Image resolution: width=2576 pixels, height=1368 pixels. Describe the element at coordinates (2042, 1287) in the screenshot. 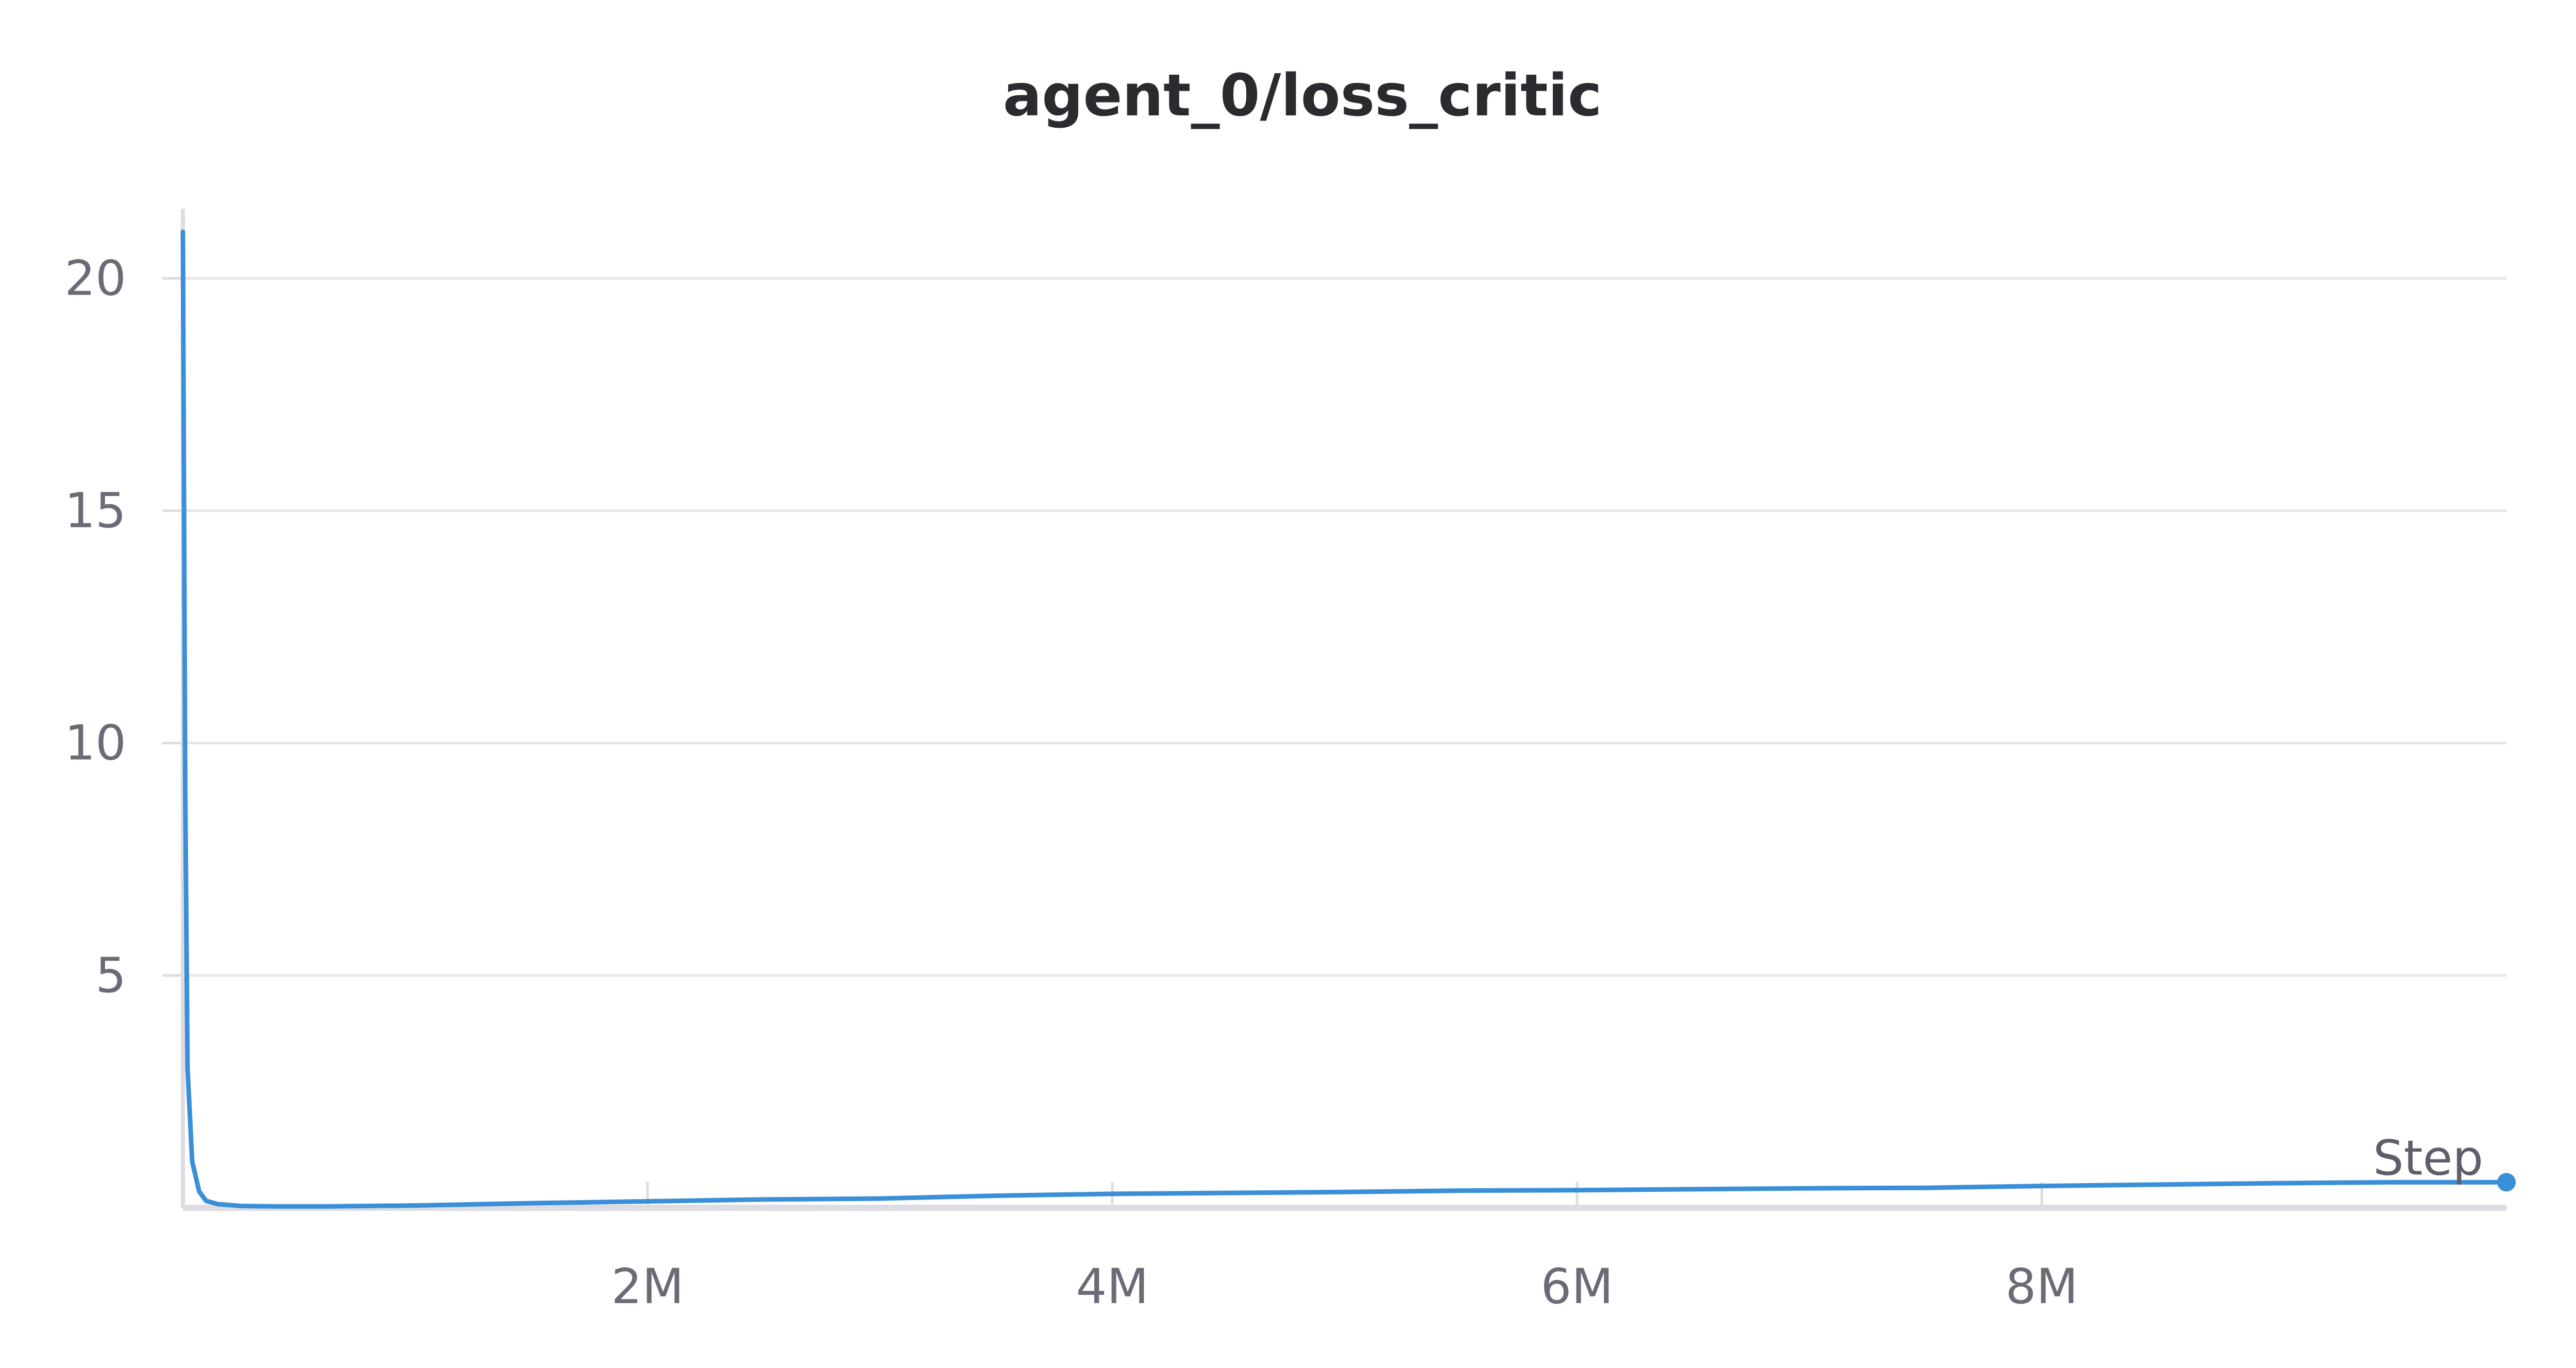

I see `x-tick-label: 8M` at that location.